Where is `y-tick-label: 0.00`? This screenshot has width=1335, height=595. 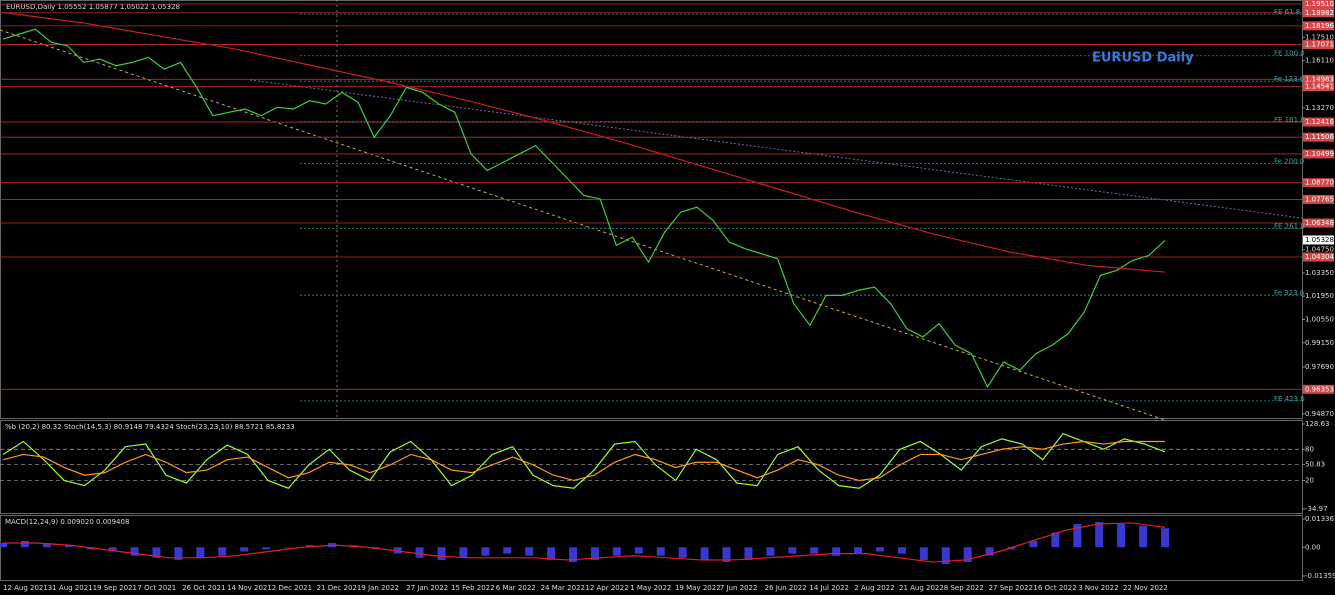 y-tick-label: 0.00 is located at coordinates (1313, 547).